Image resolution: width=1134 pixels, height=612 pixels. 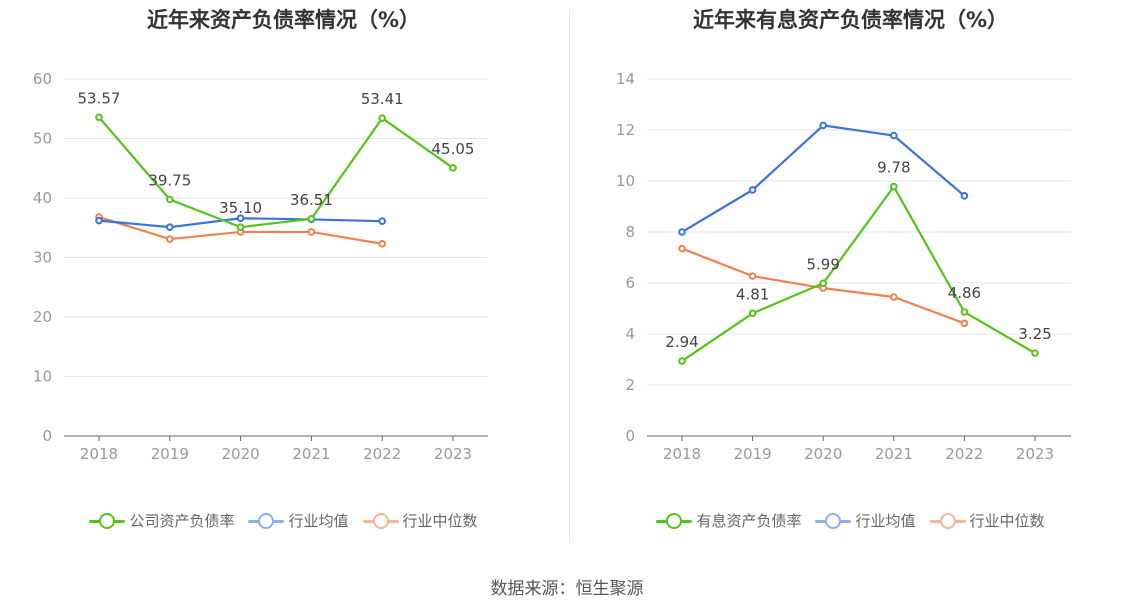 I want to click on data-label: 36.51, so click(x=311, y=200).